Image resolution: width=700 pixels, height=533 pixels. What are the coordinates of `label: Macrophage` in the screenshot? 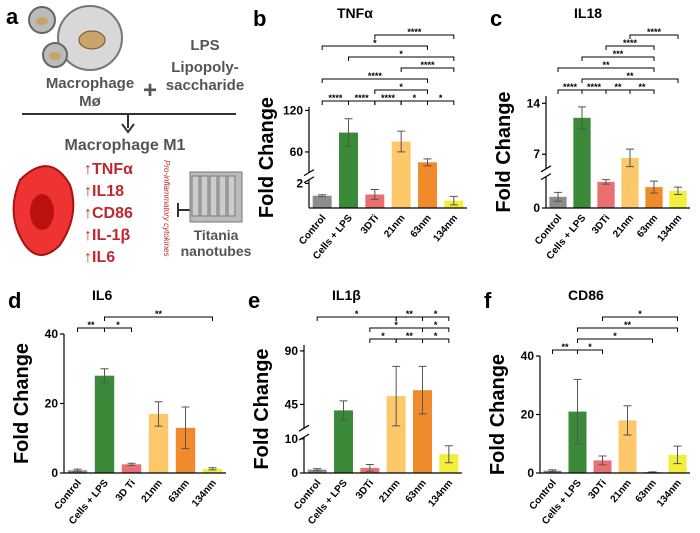 It's located at (90, 83).